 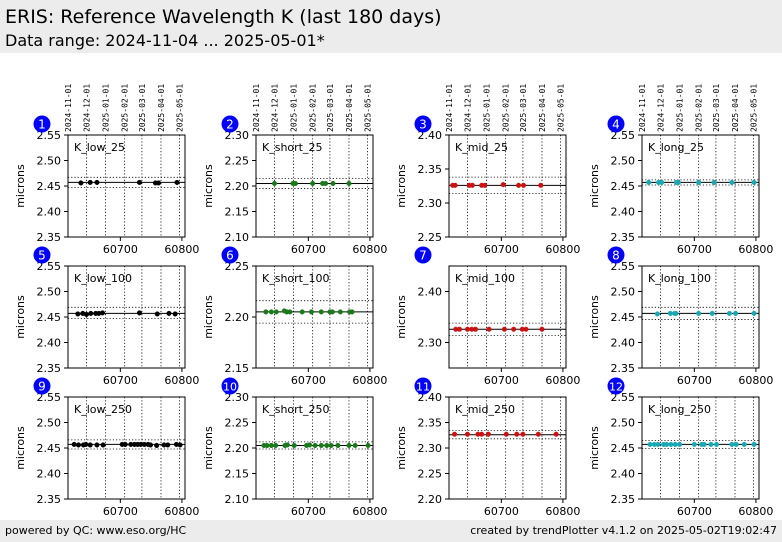 I want to click on panel-number: 3, so click(x=423, y=125).